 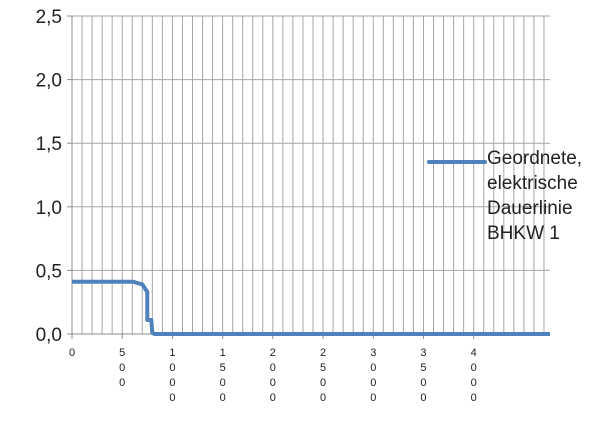 What do you see at coordinates (273, 375) in the screenshot?
I see `x-tick-labels: 0 5 0 0 1 0 0 0 1 5 0 0 2 0 0 0 2 5 0 0 3 0 0 0 3 5 0 0 4 0 0 0` at bounding box center [273, 375].